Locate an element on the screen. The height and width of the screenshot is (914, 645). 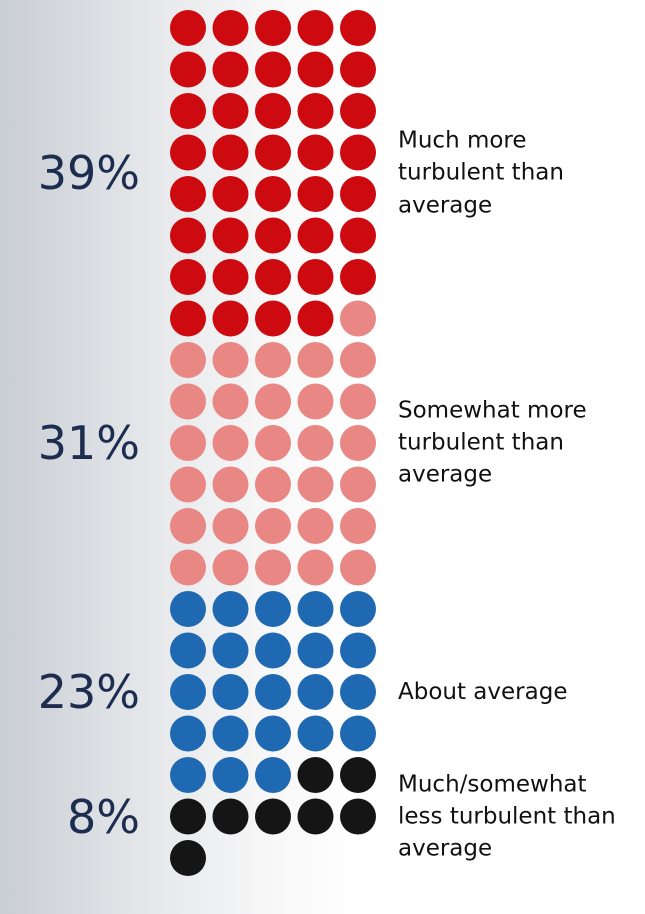
percent-label: 23% is located at coordinates (88, 692).